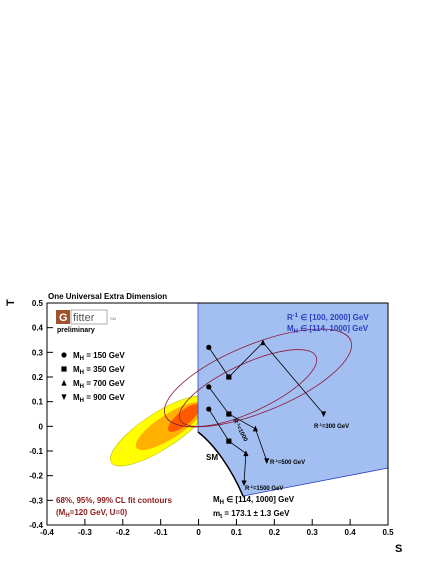  I want to click on legend-text: = 700 GeV, so click(104, 383).